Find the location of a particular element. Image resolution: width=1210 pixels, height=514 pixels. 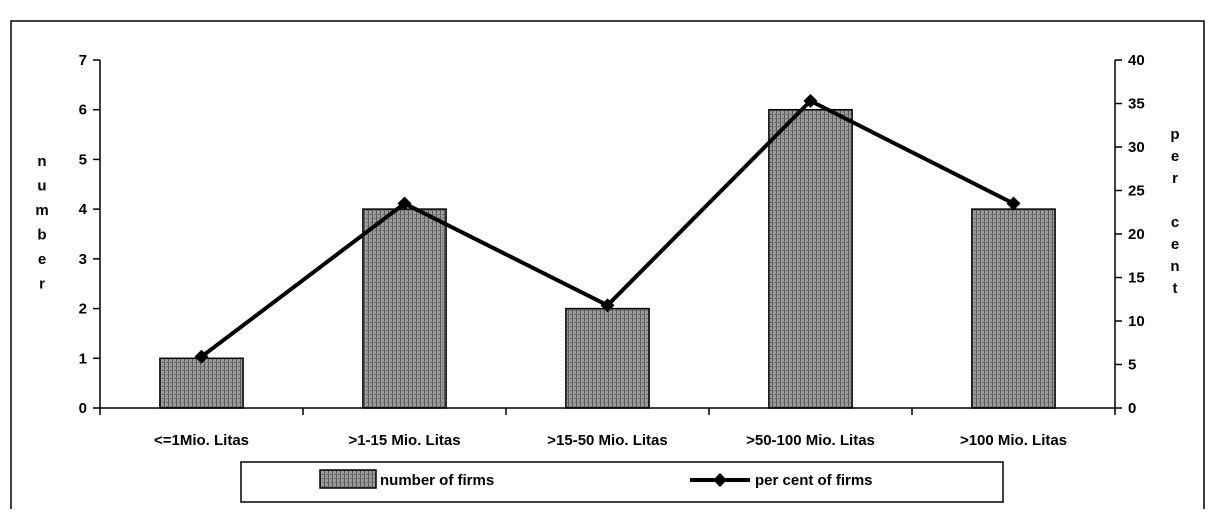

y-left-tick-label-1: 1 is located at coordinates (83, 358).